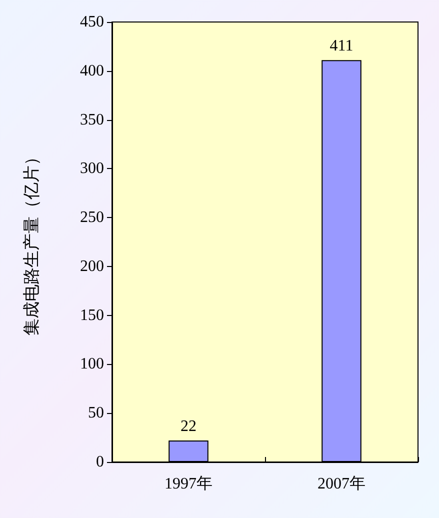 This screenshot has width=439, height=518. I want to click on data-label: 22, so click(188, 426).